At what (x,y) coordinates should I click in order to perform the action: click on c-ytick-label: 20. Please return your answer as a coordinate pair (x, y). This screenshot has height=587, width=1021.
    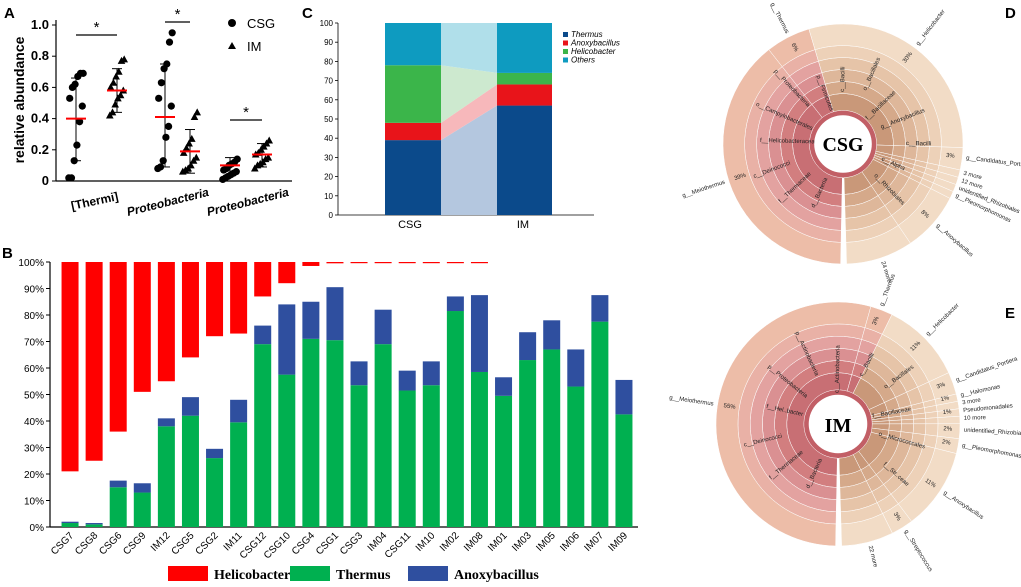
    Looking at the image, I should click on (328, 177).